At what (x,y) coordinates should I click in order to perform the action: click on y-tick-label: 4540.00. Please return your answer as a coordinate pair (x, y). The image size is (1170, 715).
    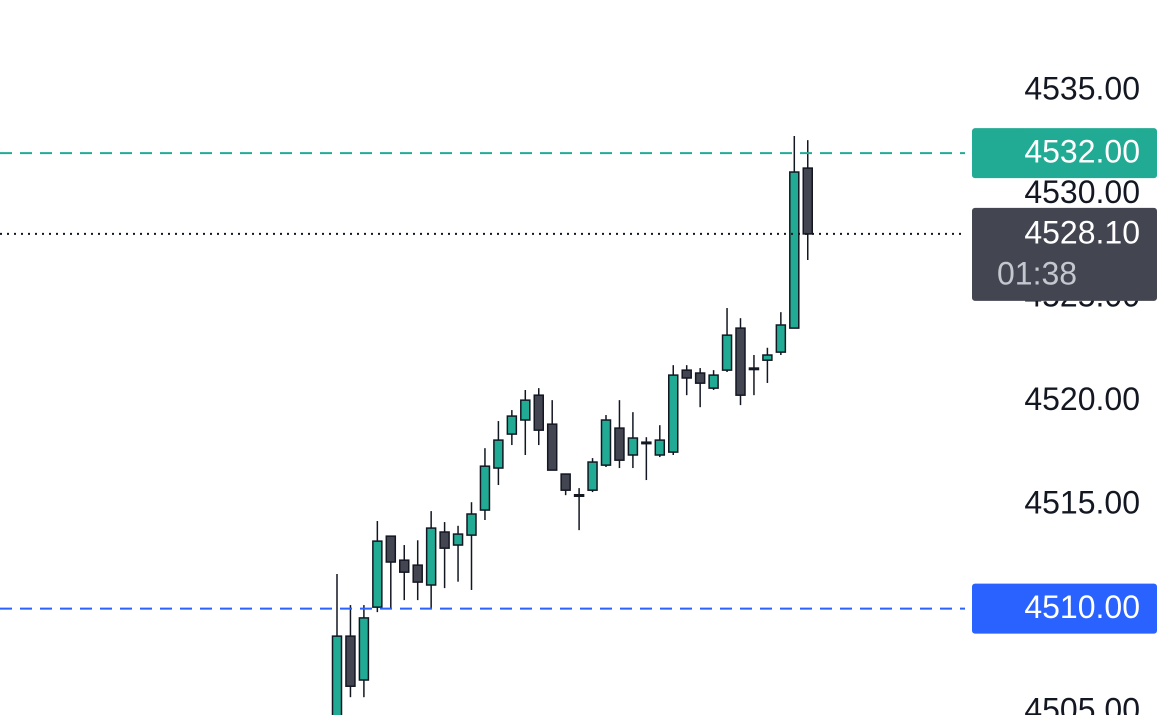
    Looking at the image, I should click on (1082, 1).